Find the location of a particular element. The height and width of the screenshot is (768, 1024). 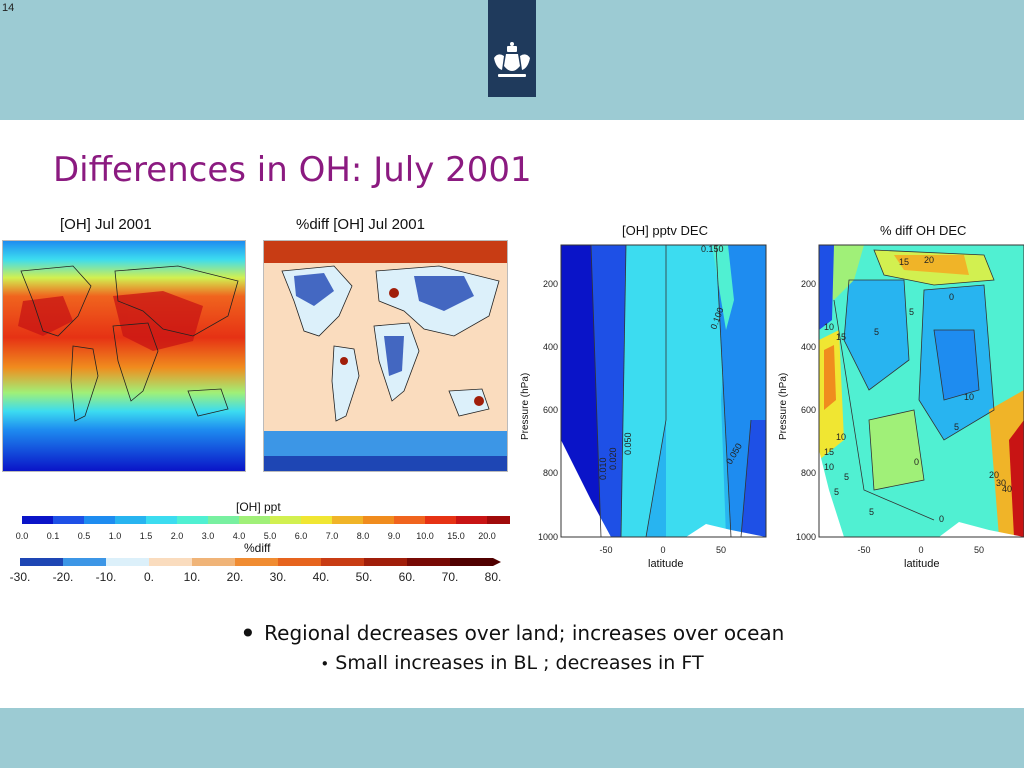

oh-colorbar-tick-label: 6.0 is located at coordinates (301, 536).